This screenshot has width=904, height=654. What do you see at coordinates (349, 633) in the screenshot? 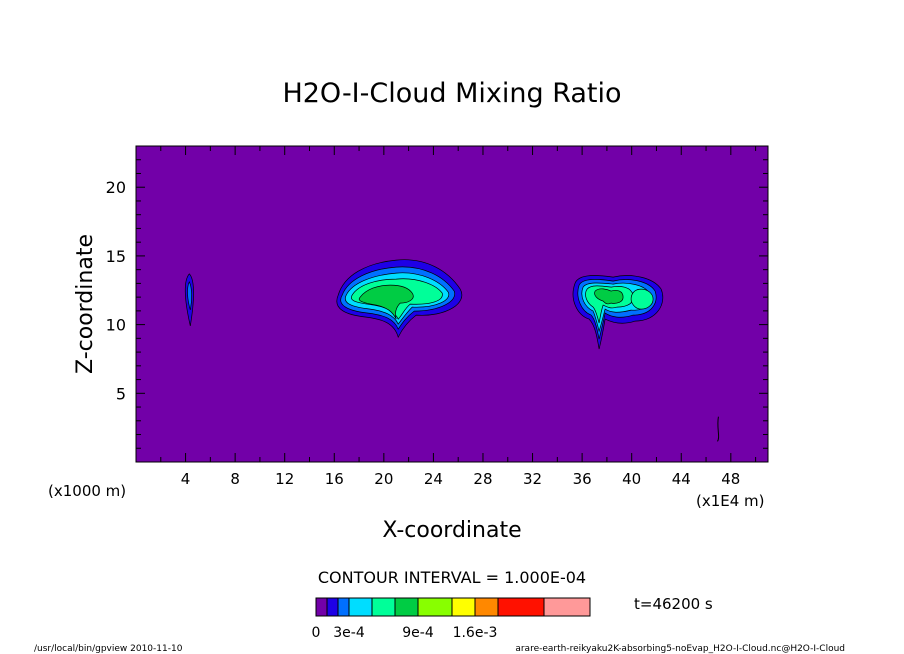
I see `colorbar-label: 3e-4` at bounding box center [349, 633].